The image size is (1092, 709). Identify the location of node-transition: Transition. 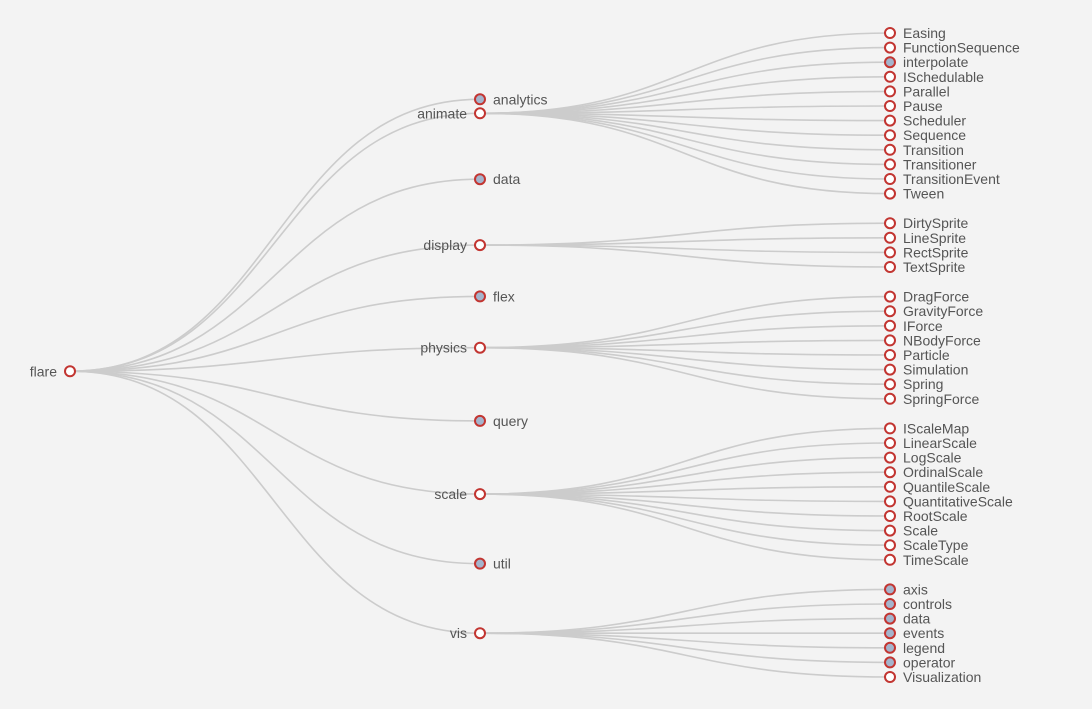
(924, 150).